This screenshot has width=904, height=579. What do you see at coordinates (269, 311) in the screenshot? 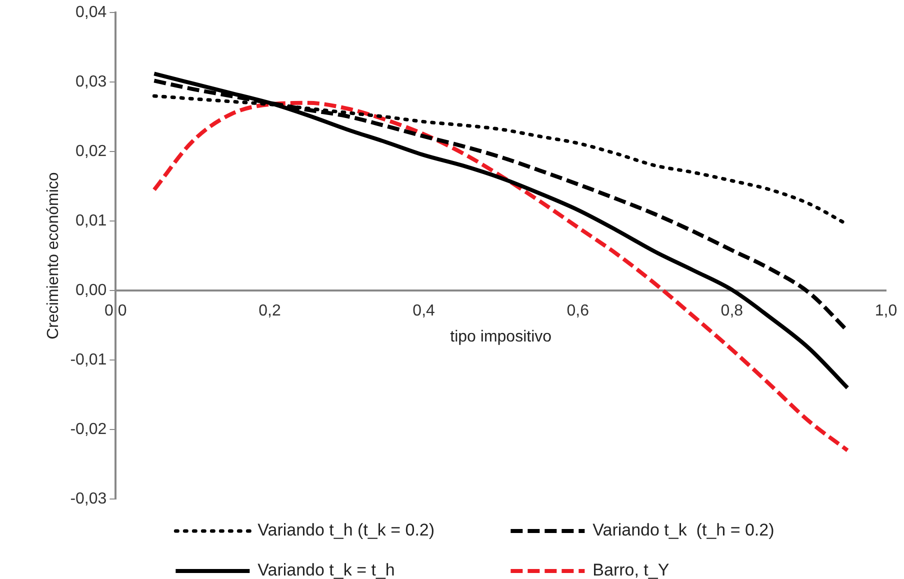
I see `x-tick-label: 0,2` at bounding box center [269, 311].